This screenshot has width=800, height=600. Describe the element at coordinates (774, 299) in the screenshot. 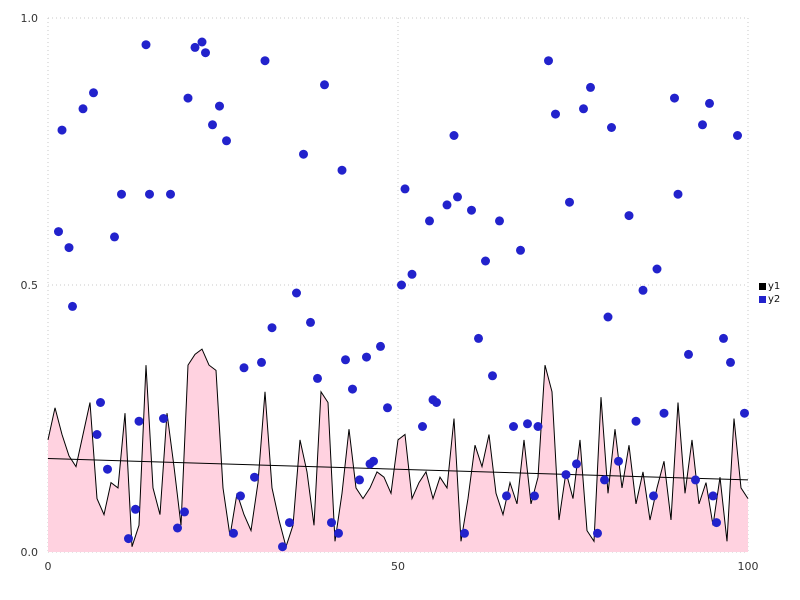

I see `legend-label-y2: y2` at that location.